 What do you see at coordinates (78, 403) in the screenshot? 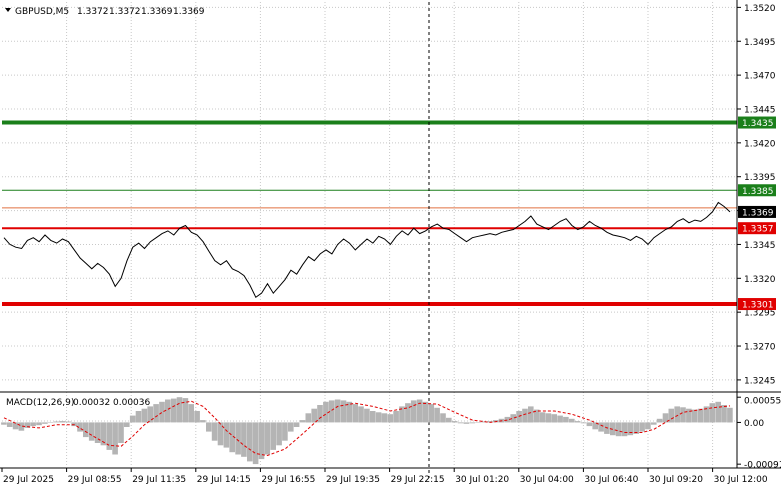
I see `macd-legend: MACD(12,26,9) 0.00032 0.00036` at bounding box center [78, 403].